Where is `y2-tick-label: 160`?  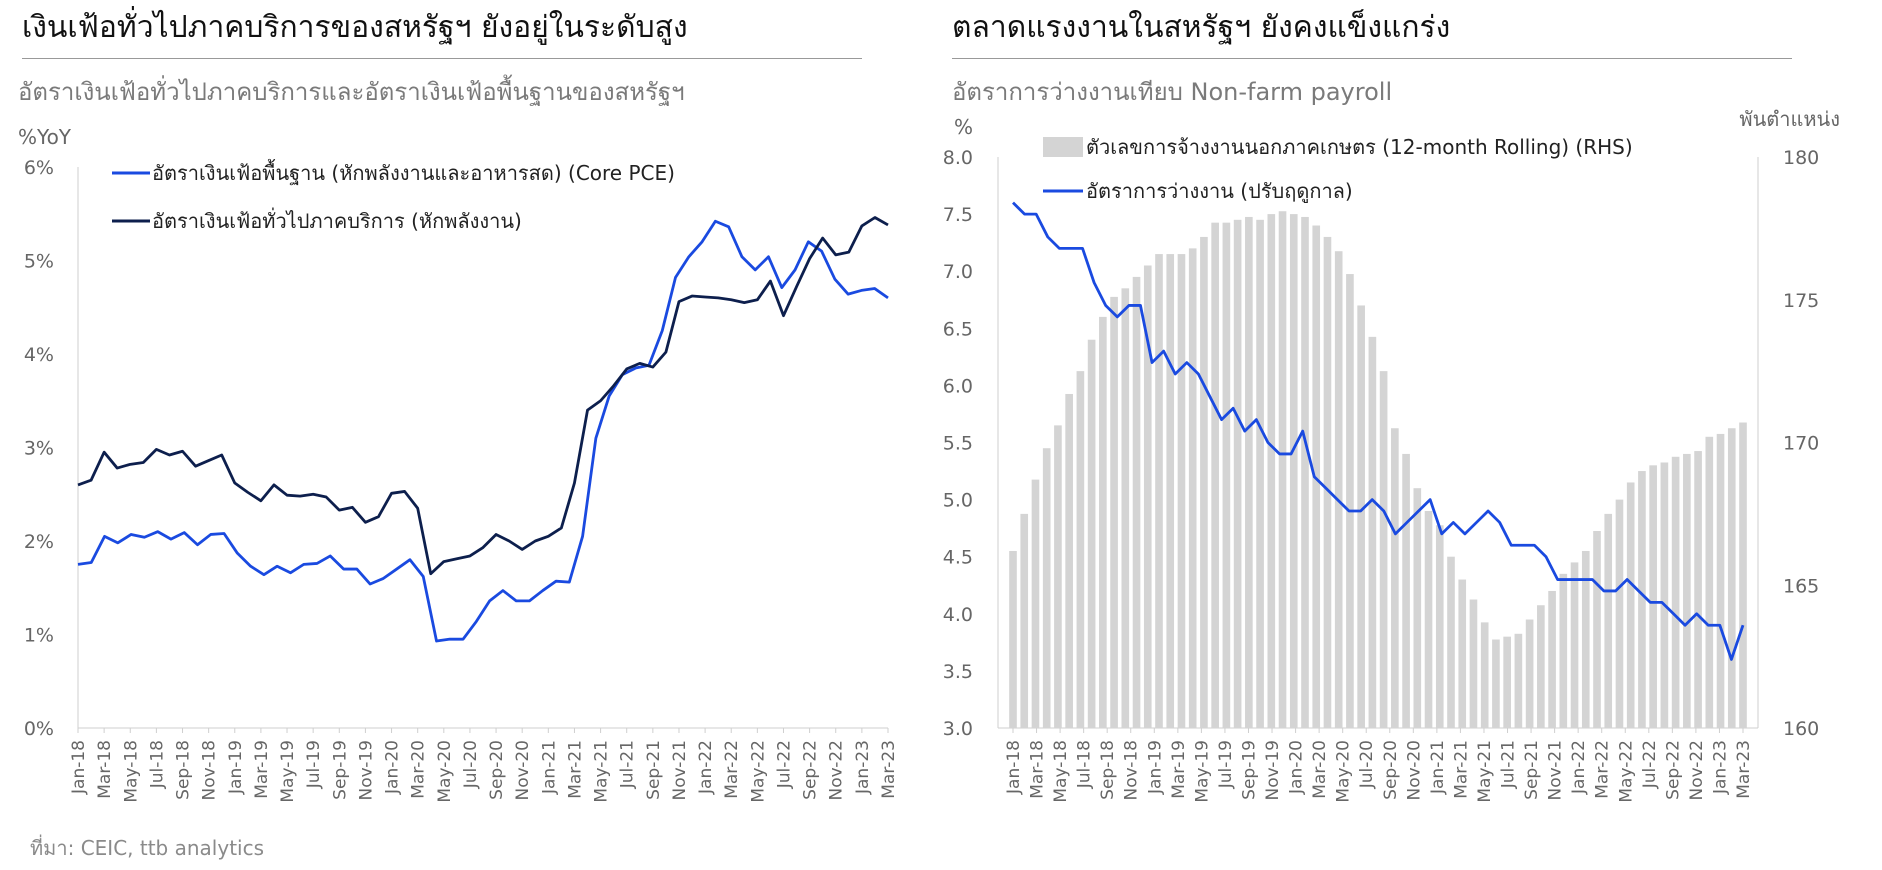
y2-tick-label: 160 is located at coordinates (1801, 729).